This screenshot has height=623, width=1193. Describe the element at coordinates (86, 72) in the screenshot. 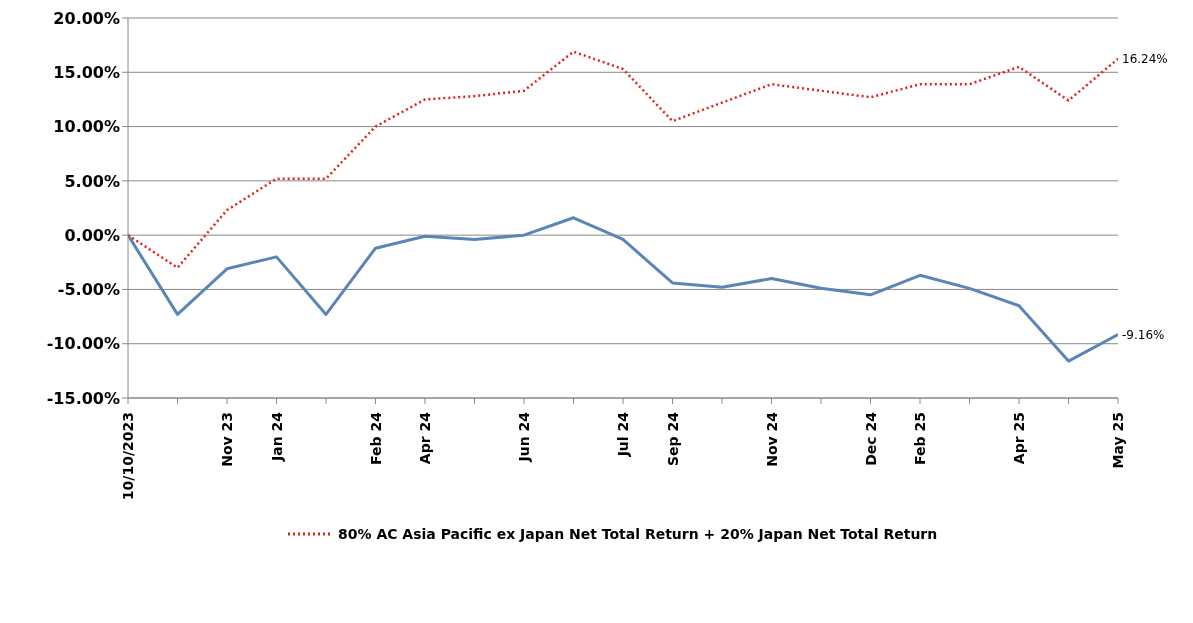

I see `y-tick-label: 15.00%` at that location.